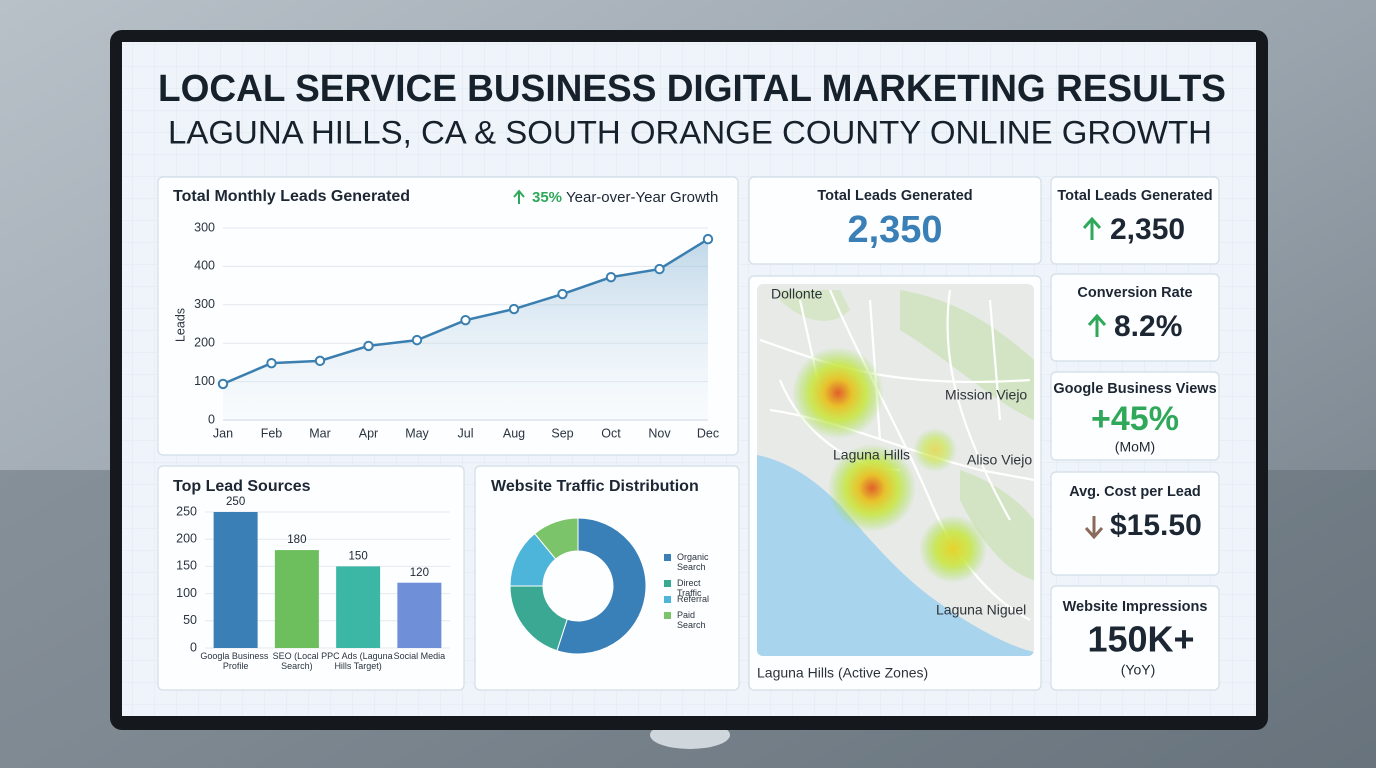  What do you see at coordinates (1156, 525) in the screenshot?
I see `kpi-value: $15.50` at bounding box center [1156, 525].